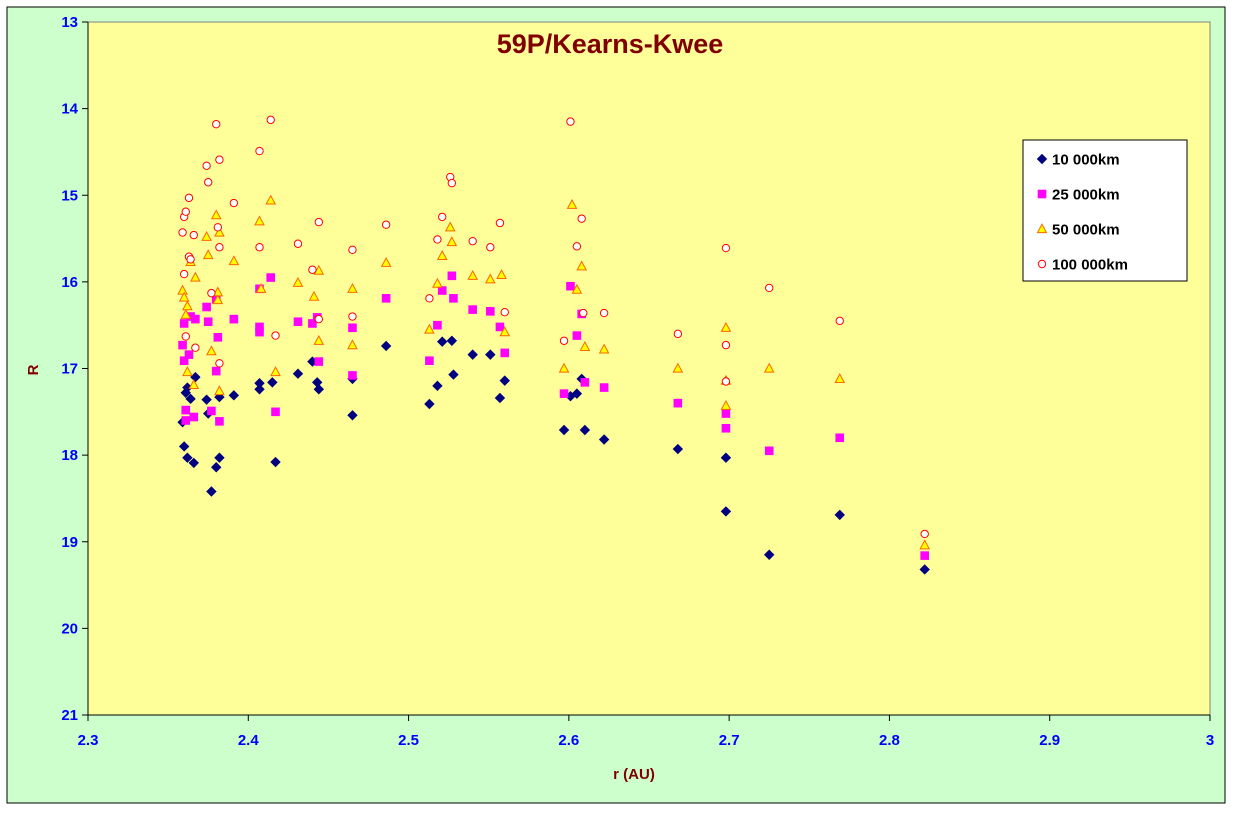  I want to click on legend-item: 25 000km, so click(1078, 195).